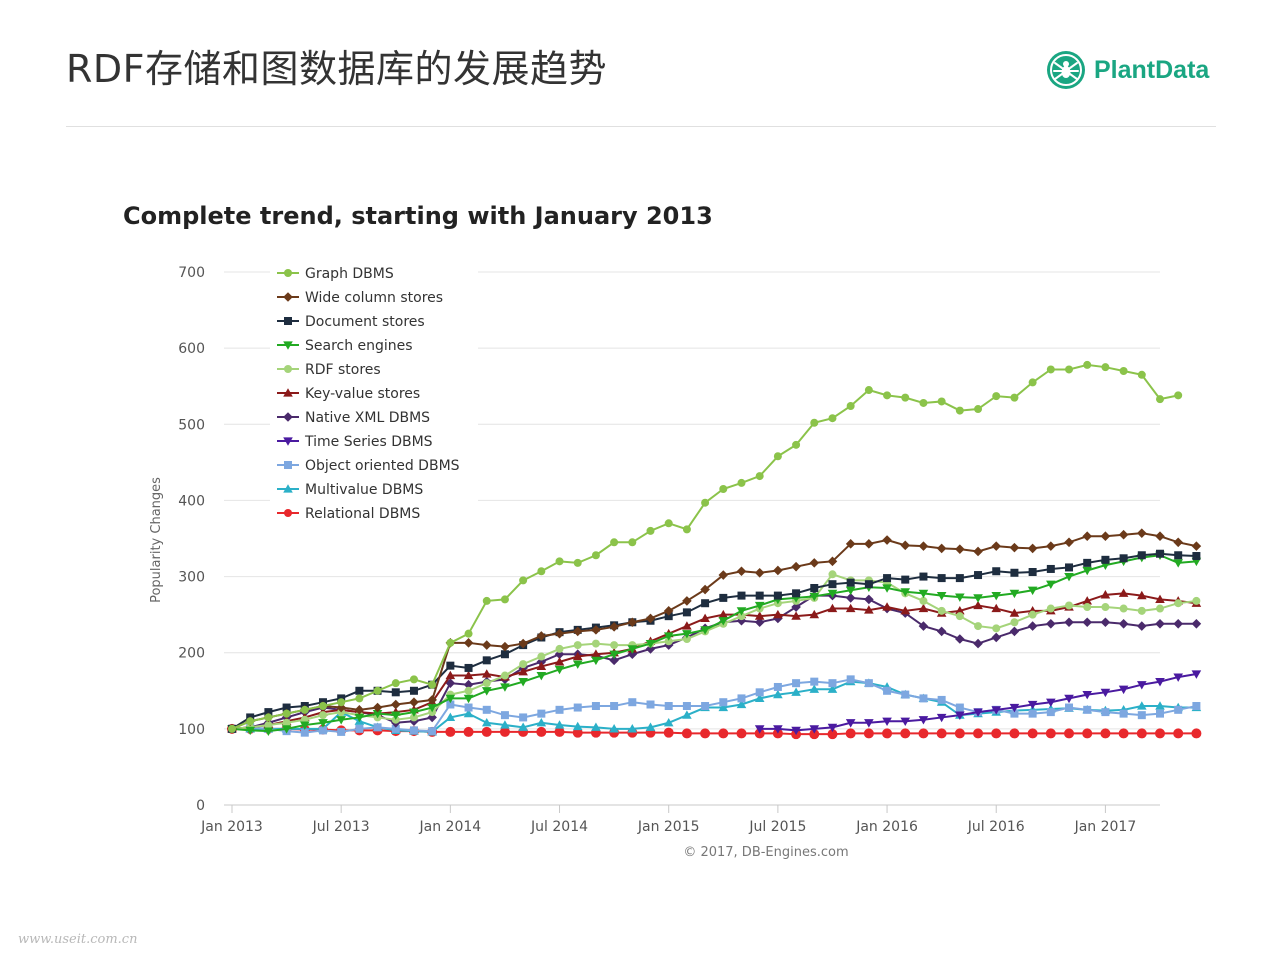 Image resolution: width=1280 pixels, height=960 pixels. Describe the element at coordinates (1152, 69) in the screenshot. I see `logo-text: PlantData` at that location.